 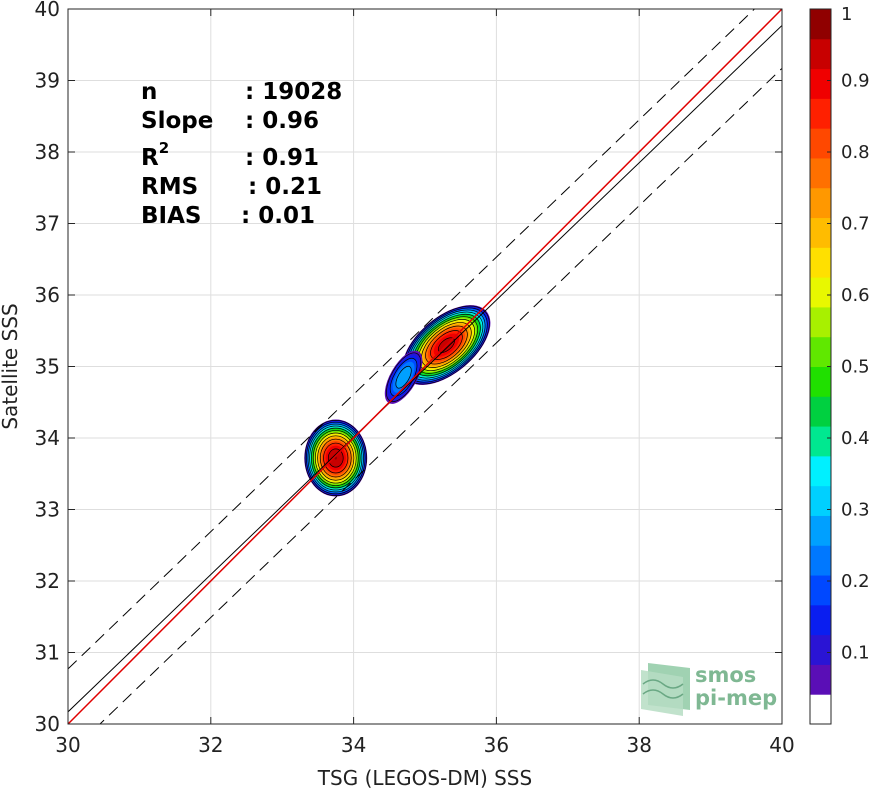 What do you see at coordinates (839, 364) in the screenshot?
I see `colorbar: 0.1 0.2 0.3 0.4 0.5 0.6 0.7 0.8 0.9 1` at bounding box center [839, 364].